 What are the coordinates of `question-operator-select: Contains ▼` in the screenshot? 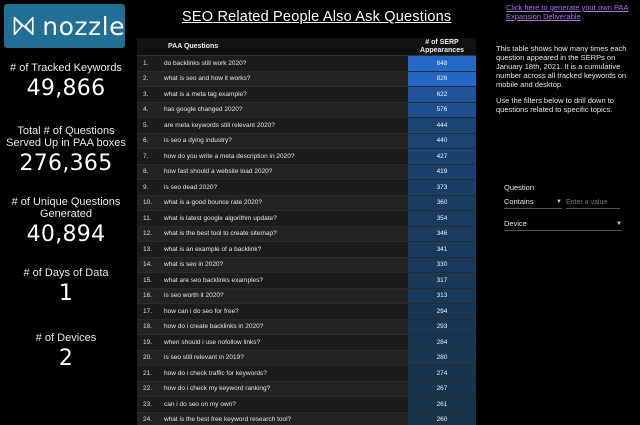 It's located at (533, 203).